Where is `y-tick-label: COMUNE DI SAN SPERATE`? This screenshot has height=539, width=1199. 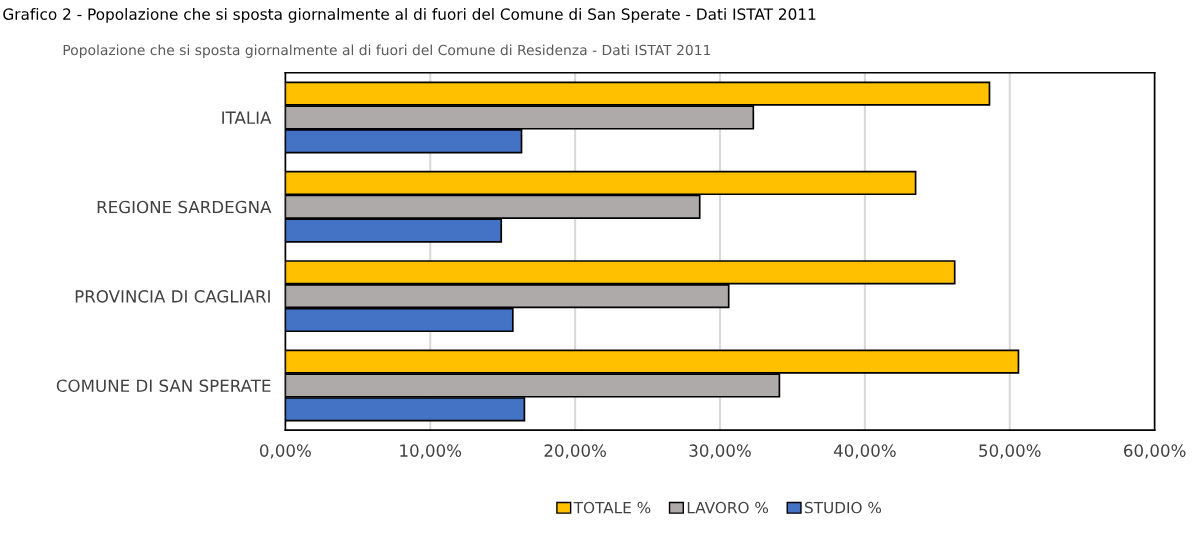
y-tick-label: COMUNE DI SAN SPERATE is located at coordinates (163, 386).